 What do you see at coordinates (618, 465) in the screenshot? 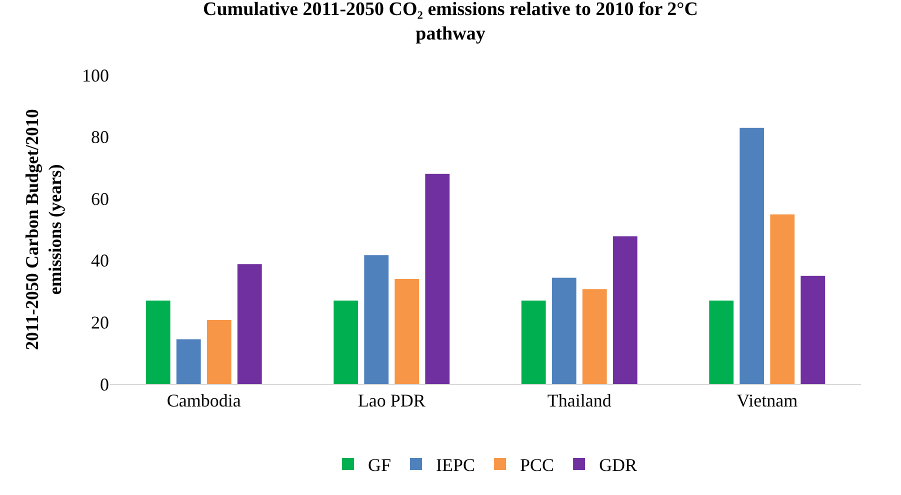
I see `legend-label: GDR` at bounding box center [618, 465].